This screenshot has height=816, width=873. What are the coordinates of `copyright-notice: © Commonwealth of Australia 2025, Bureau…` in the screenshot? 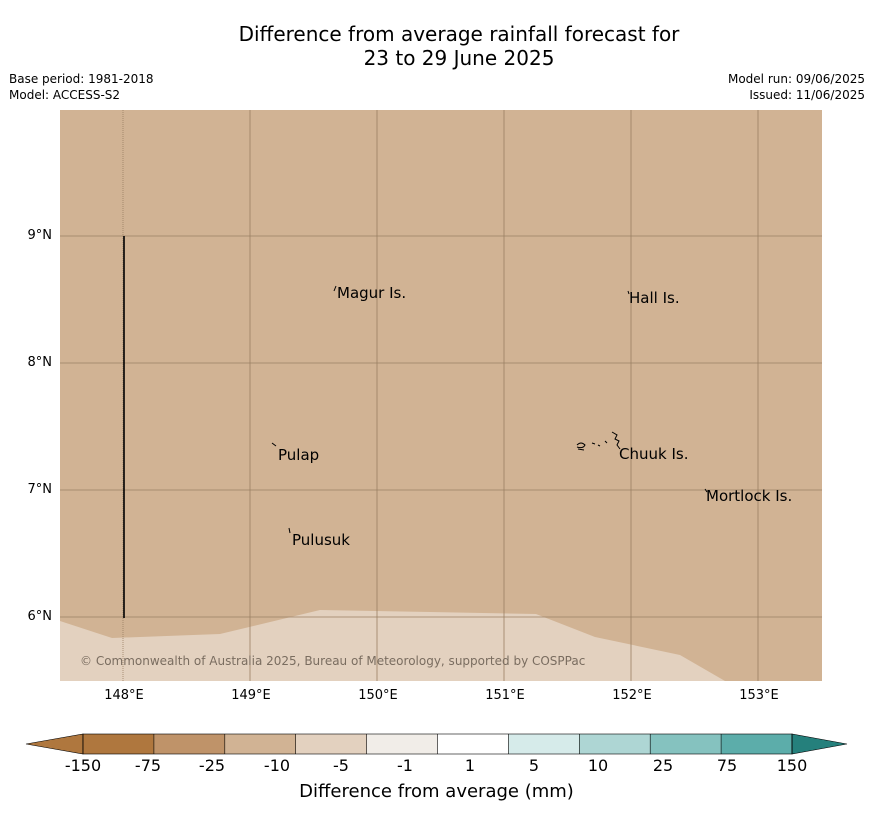 It's located at (333, 661).